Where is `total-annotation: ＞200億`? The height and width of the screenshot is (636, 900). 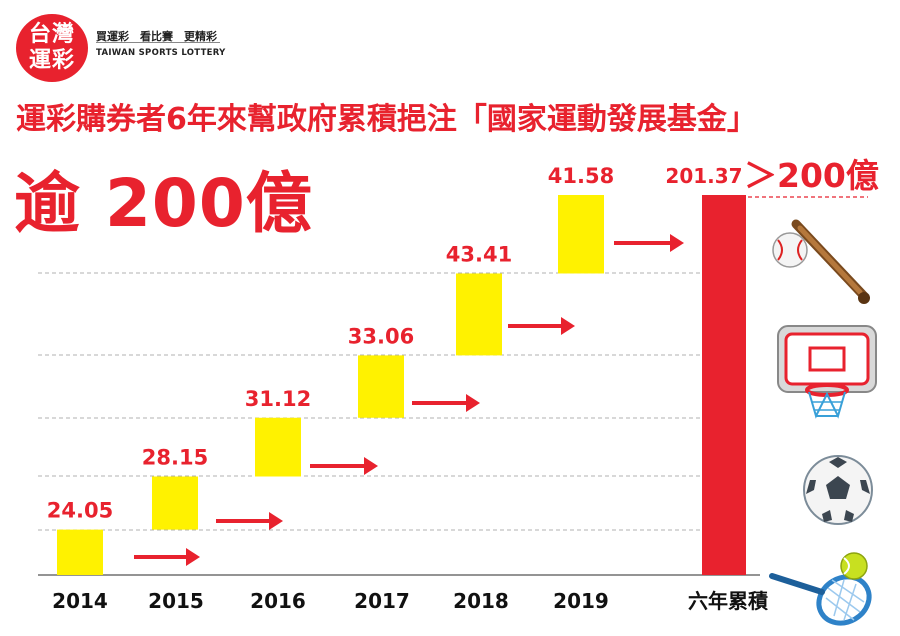
total-annotation: ＞200億 is located at coordinates (811, 175).